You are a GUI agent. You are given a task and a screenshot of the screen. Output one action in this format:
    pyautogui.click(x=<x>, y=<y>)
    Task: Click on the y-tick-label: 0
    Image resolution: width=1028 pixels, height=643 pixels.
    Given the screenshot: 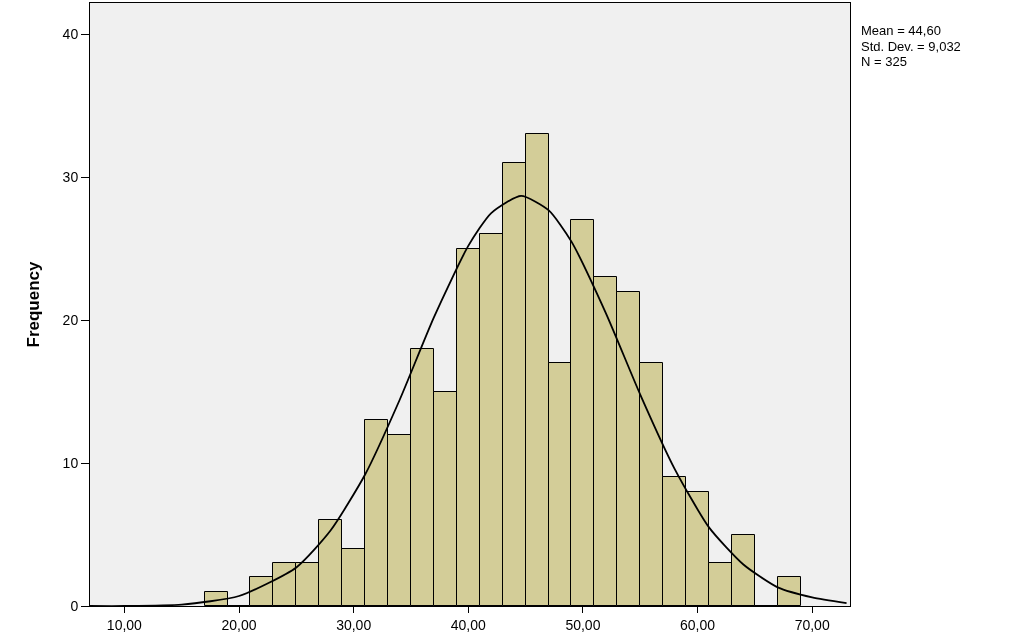 What is the action you would take?
    pyautogui.click(x=74, y=605)
    